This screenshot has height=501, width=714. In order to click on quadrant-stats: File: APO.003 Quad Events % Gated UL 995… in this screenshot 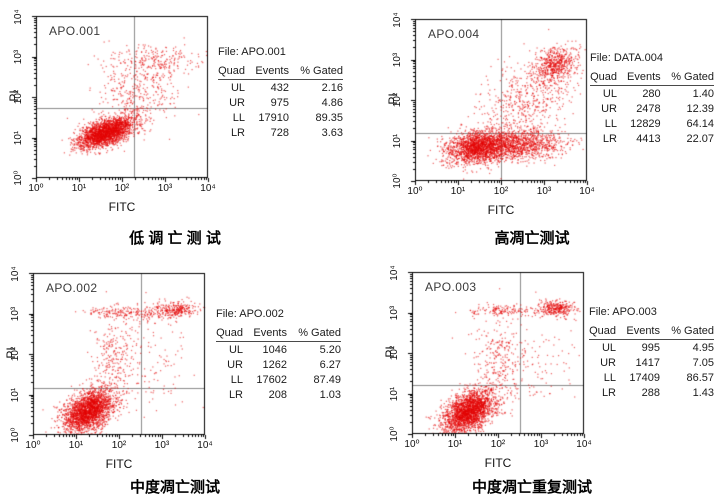, I will do `click(651, 353)`.